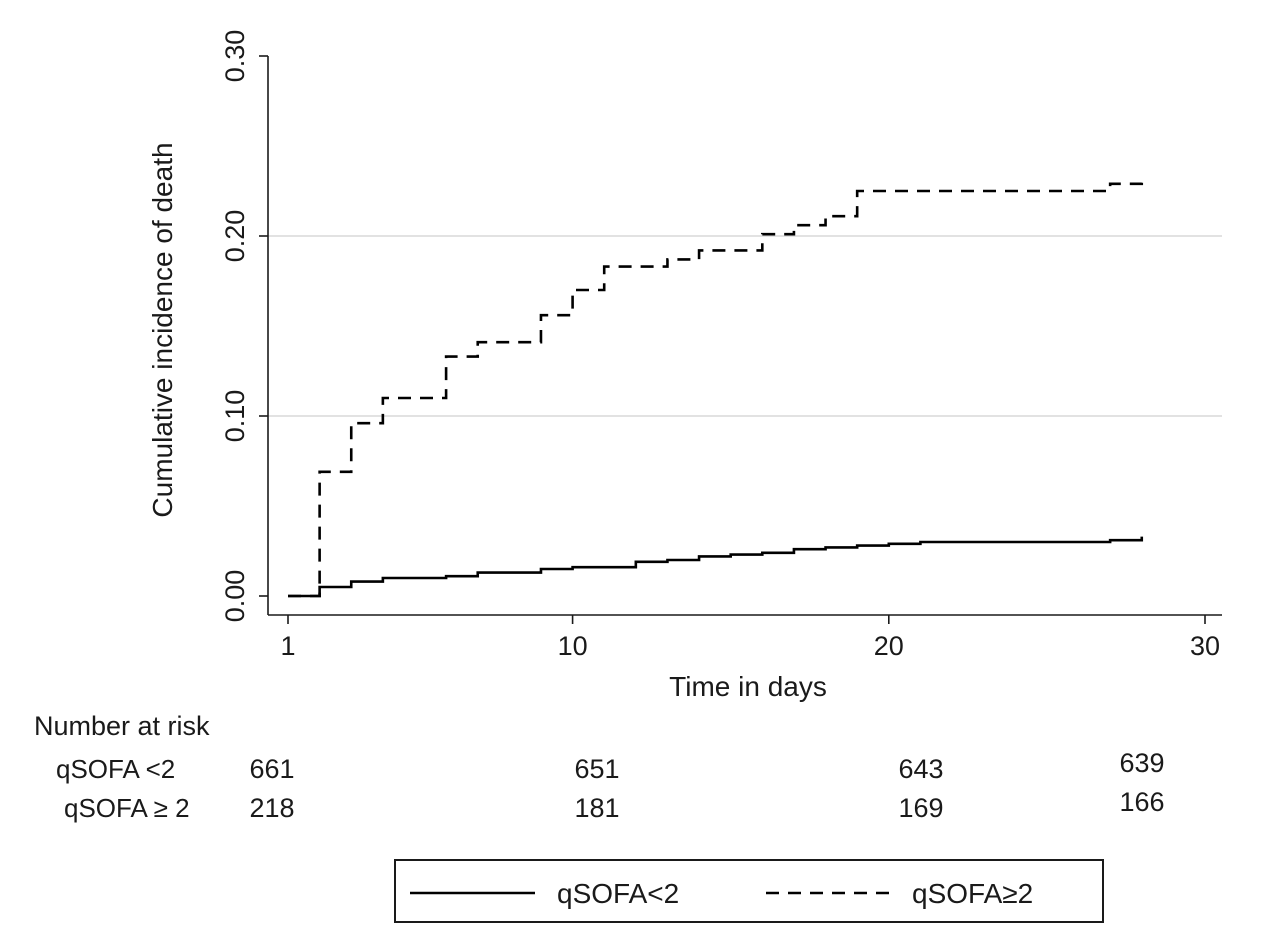 The image size is (1261, 926). Describe the element at coordinates (235, 236) in the screenshot. I see `y-tick-label: 0.20` at that location.